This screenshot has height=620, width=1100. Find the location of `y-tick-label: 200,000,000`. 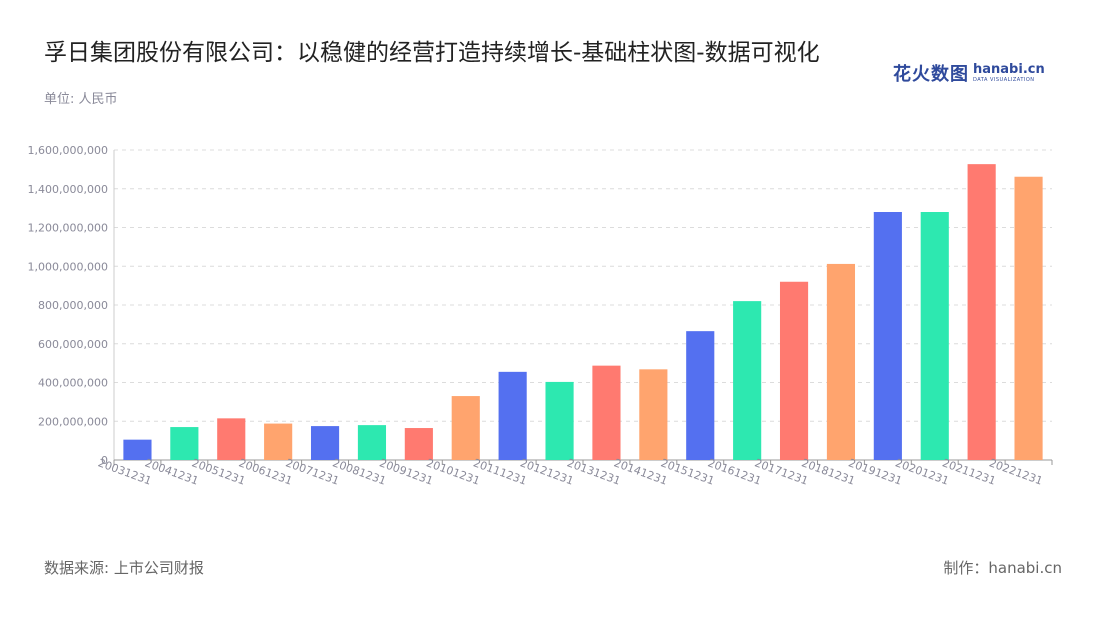

y-tick-label: 200,000,000 is located at coordinates (73, 421).